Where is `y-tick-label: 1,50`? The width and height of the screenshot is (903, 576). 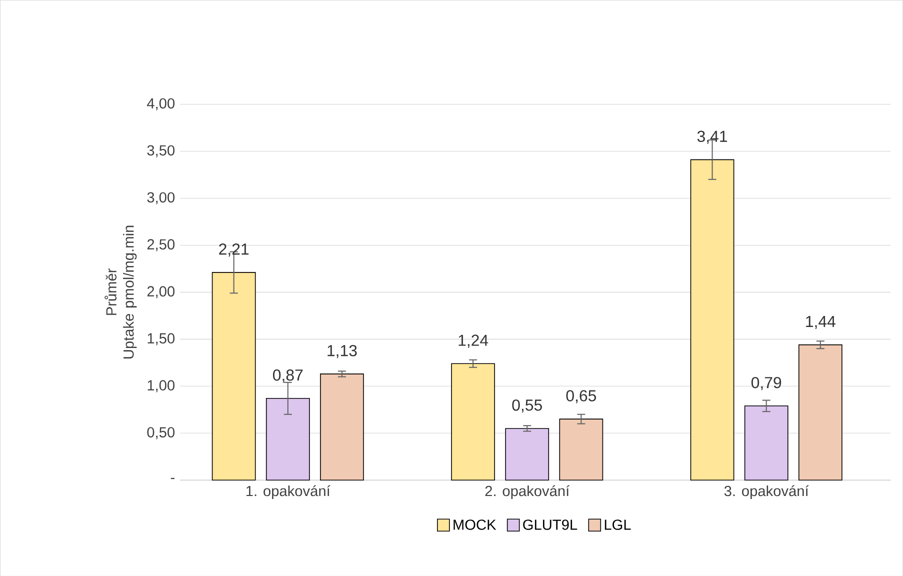
y-tick-label: 1,50 is located at coordinates (161, 339).